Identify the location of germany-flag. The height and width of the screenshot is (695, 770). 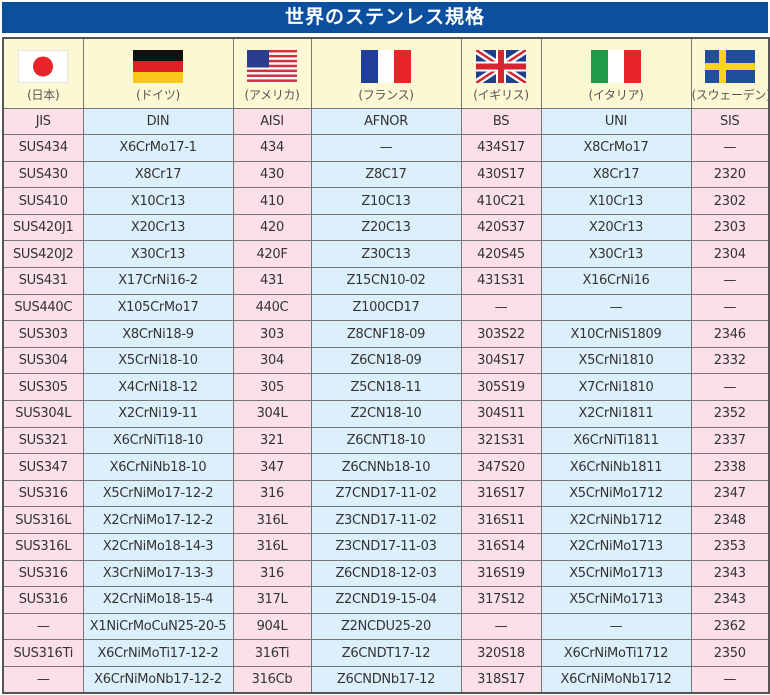
(158, 66).